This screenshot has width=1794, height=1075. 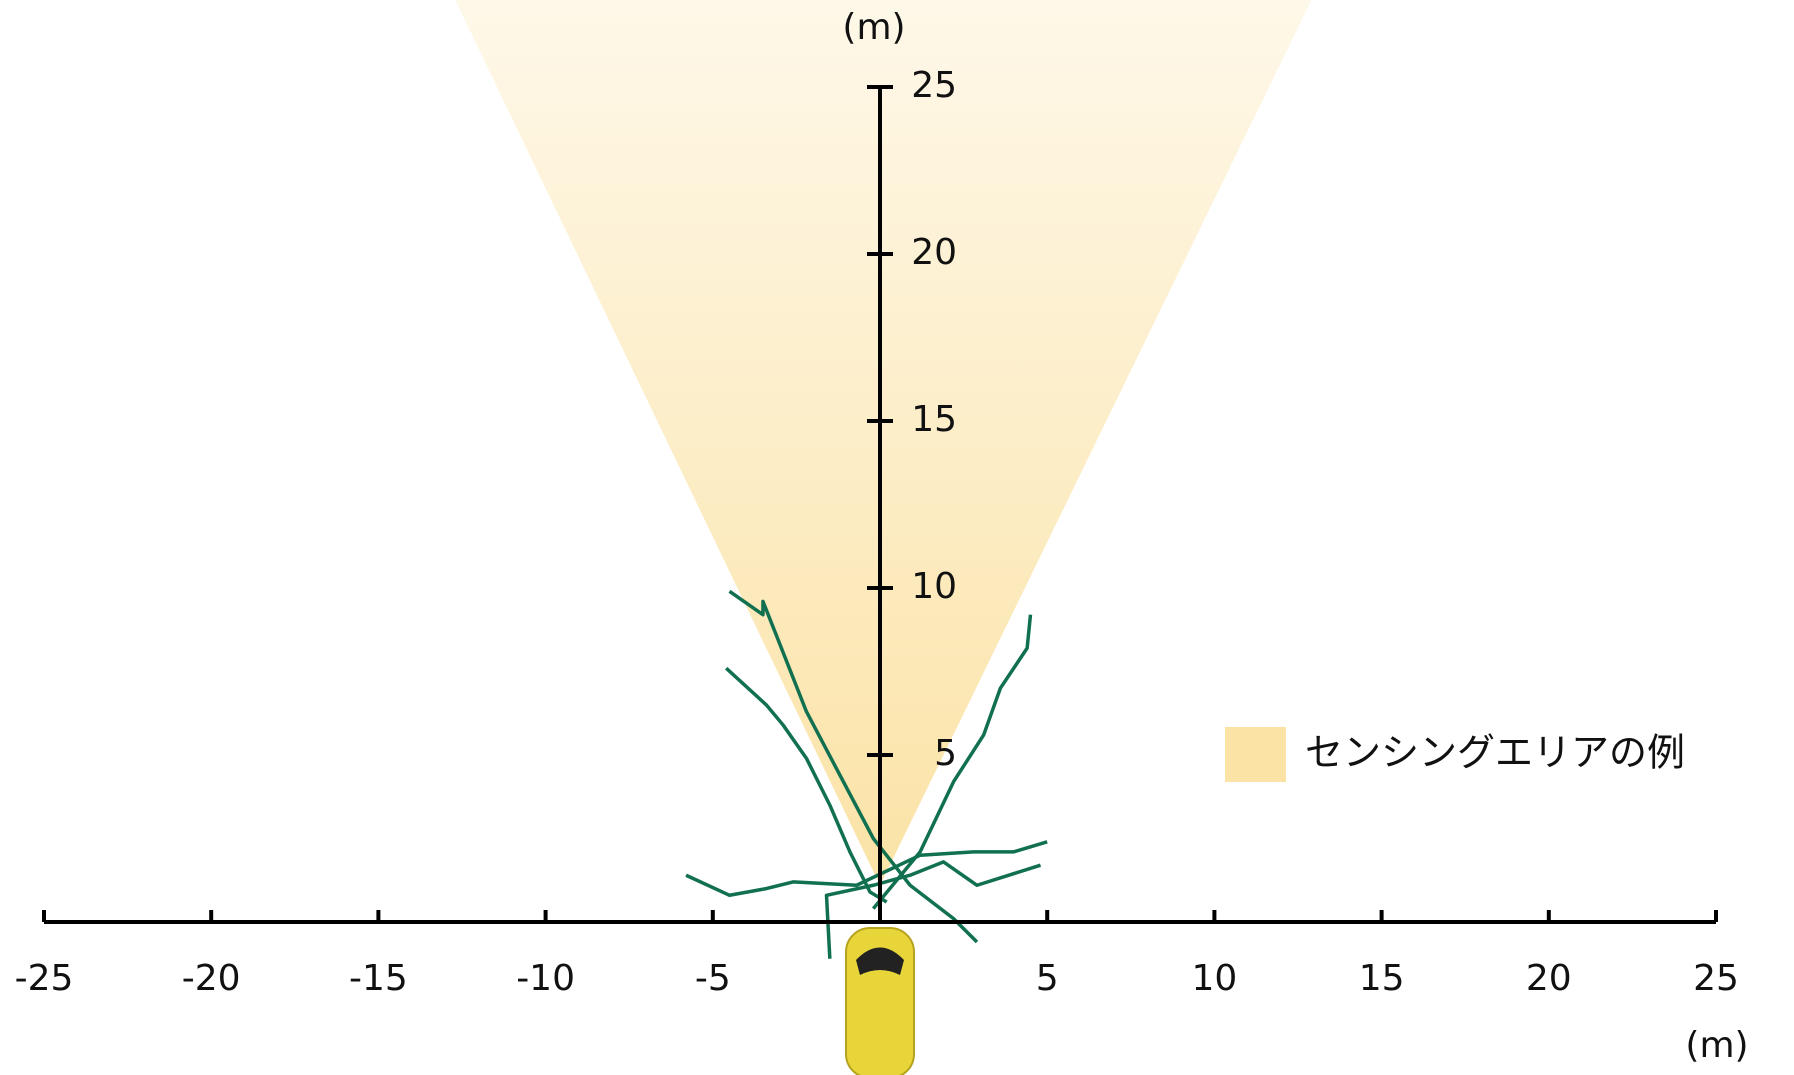 What do you see at coordinates (44, 978) in the screenshot?
I see `x-tick-label: -25` at bounding box center [44, 978].